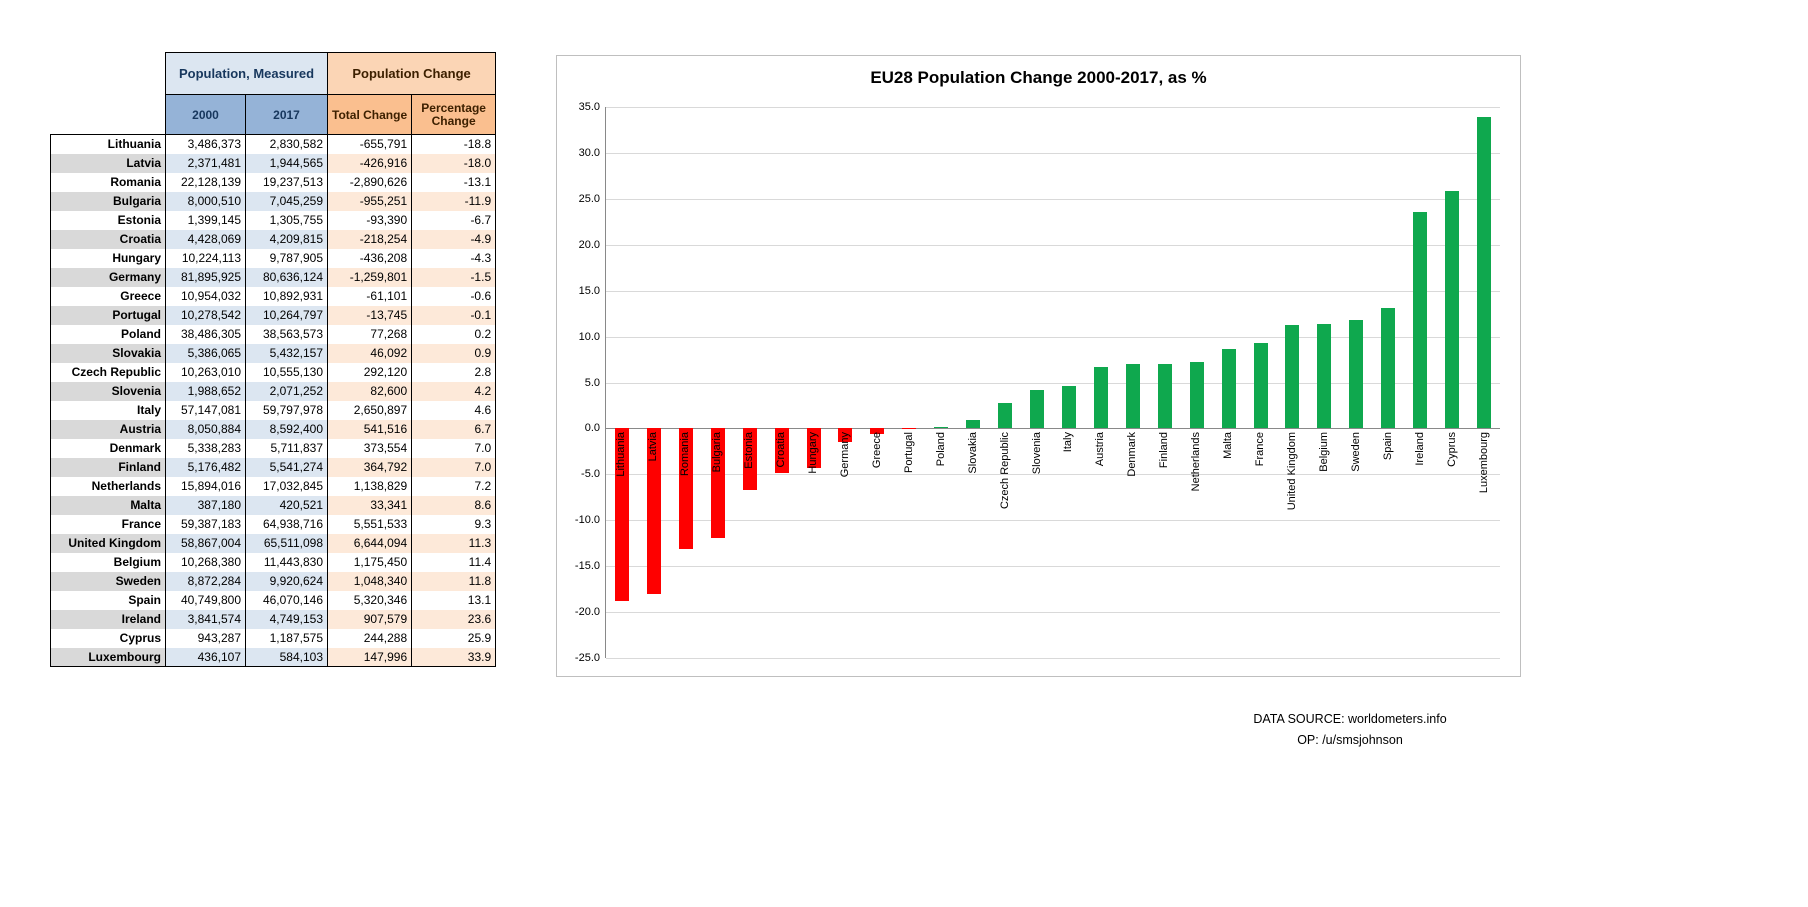  What do you see at coordinates (286, 543) in the screenshot?
I see `pop-2017-cell: 65,511,098` at bounding box center [286, 543].